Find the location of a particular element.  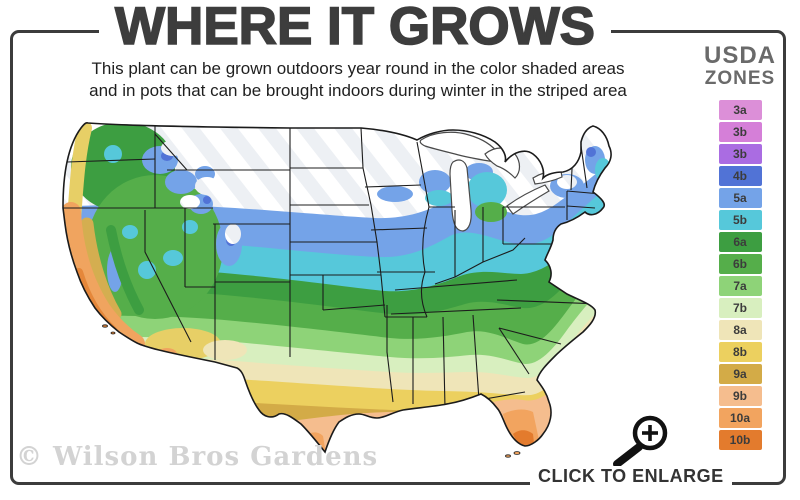

magnifier-plus-icon is located at coordinates (641, 437).